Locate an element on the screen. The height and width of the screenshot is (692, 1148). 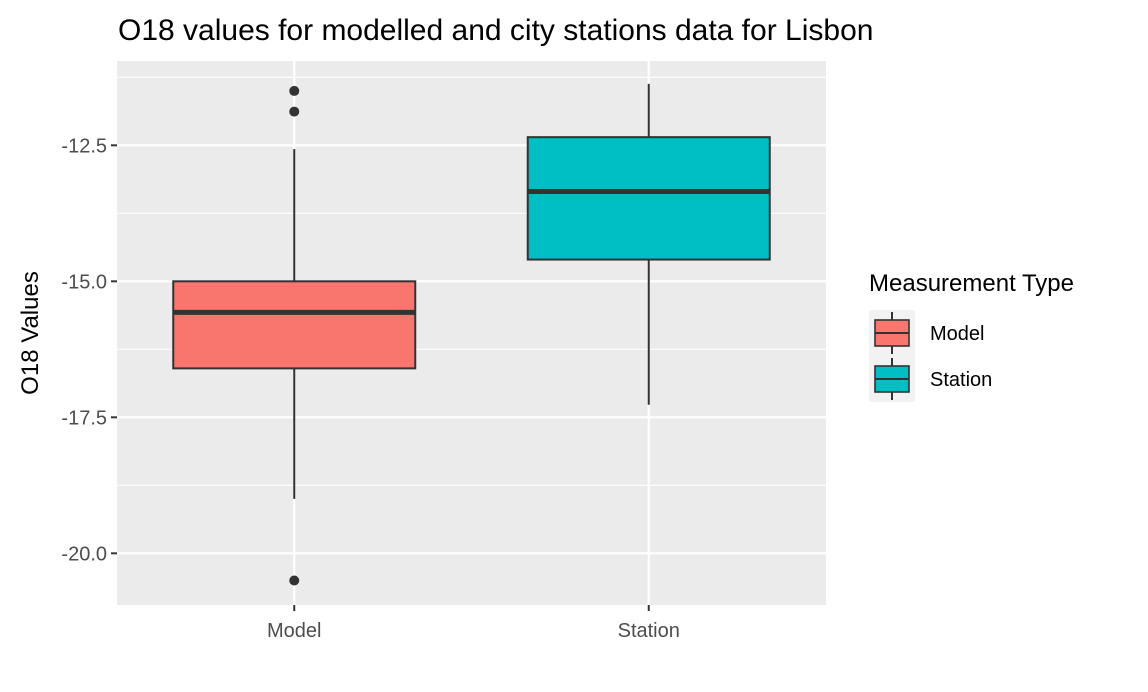
legend-title: Measurement Type is located at coordinates (971, 283).